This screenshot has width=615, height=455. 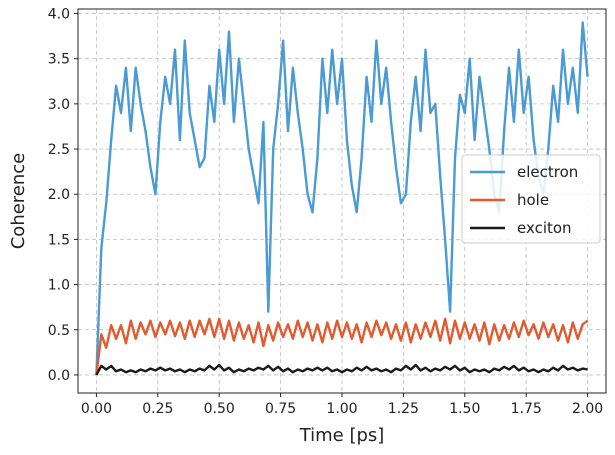 What do you see at coordinates (341, 369) in the screenshot?
I see `series-line-exciton` at bounding box center [341, 369].